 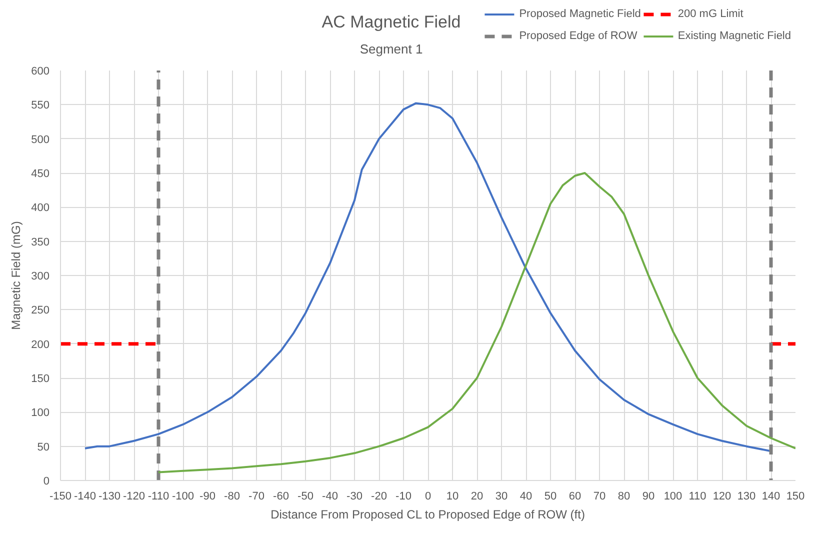 What do you see at coordinates (354, 496) in the screenshot?
I see `x-tick-label: -30` at bounding box center [354, 496].